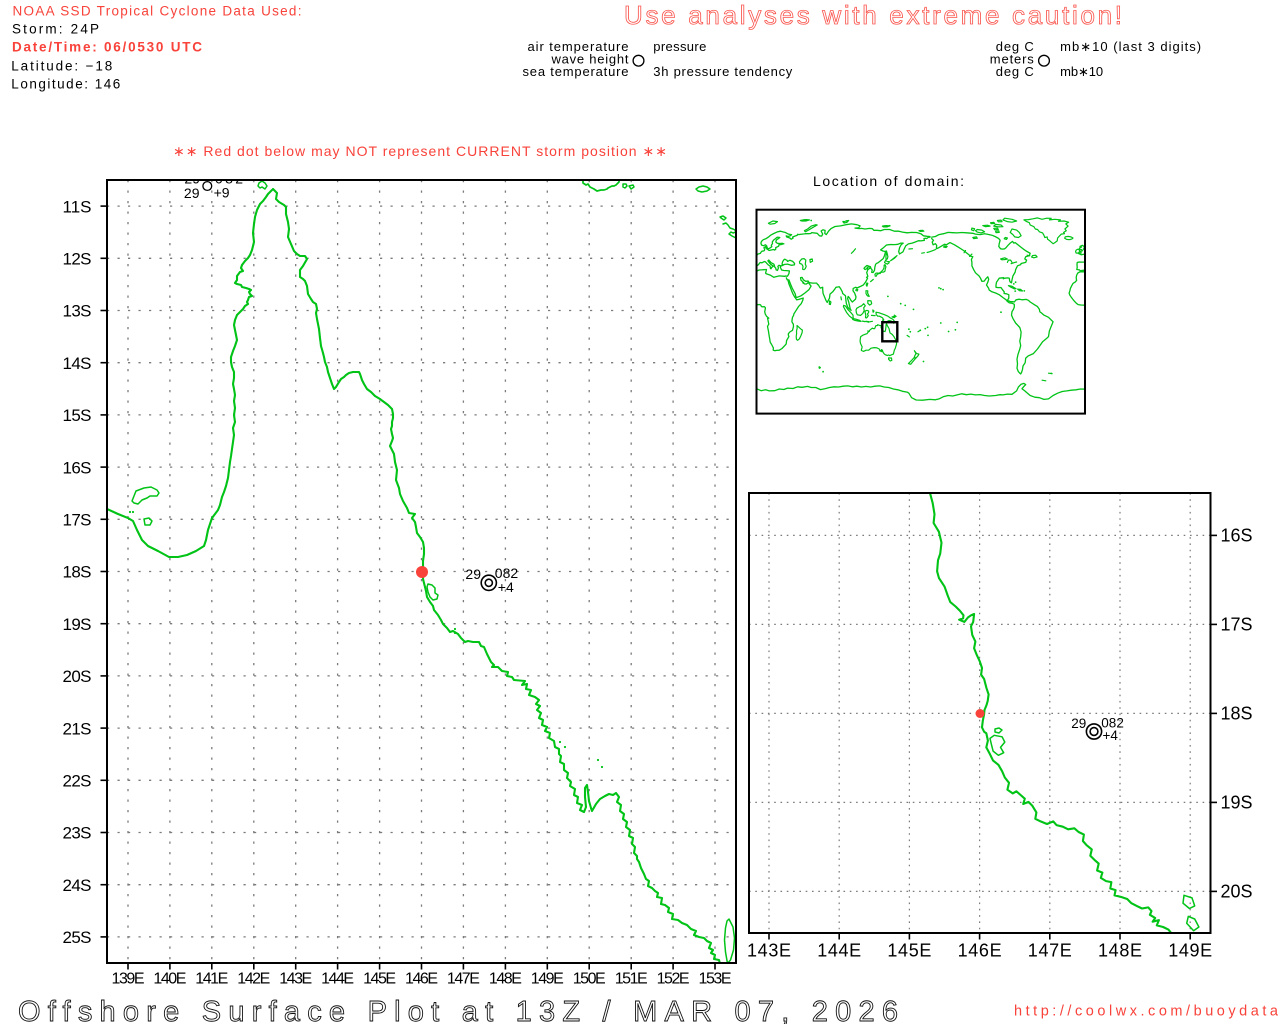 Image resolution: width=1280 pixels, height=1024 pixels. Describe the element at coordinates (673, 979) in the screenshot. I see `svg-text: 152E` at that location.